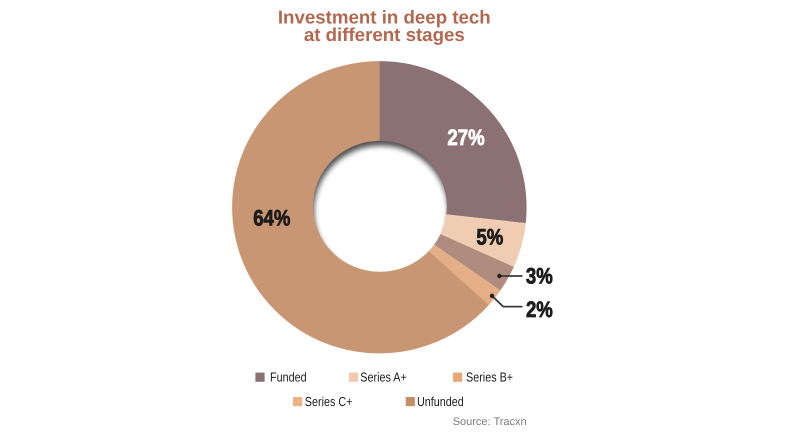 The image size is (785, 436). Describe the element at coordinates (490, 422) in the screenshot. I see `svg-text: Source: Tracxn` at that location.